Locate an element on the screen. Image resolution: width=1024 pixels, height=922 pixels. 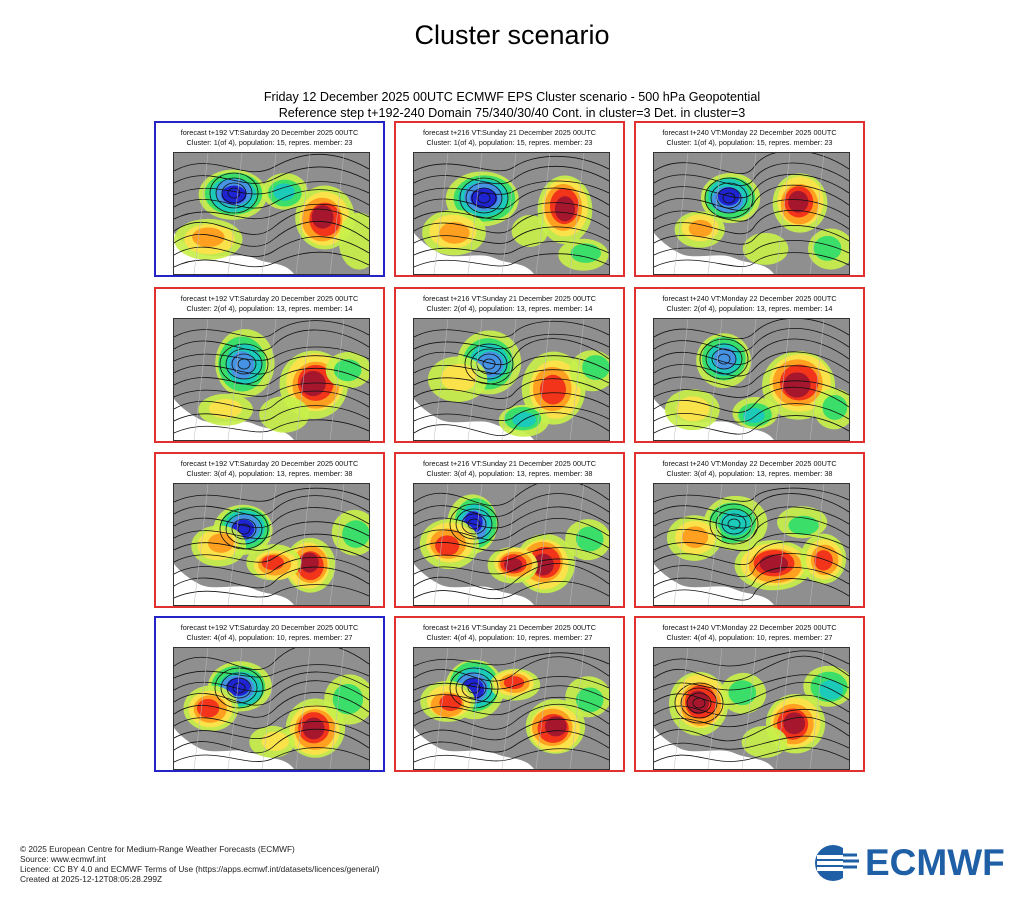
logo-text: ECMWF is located at coordinates (935, 862).